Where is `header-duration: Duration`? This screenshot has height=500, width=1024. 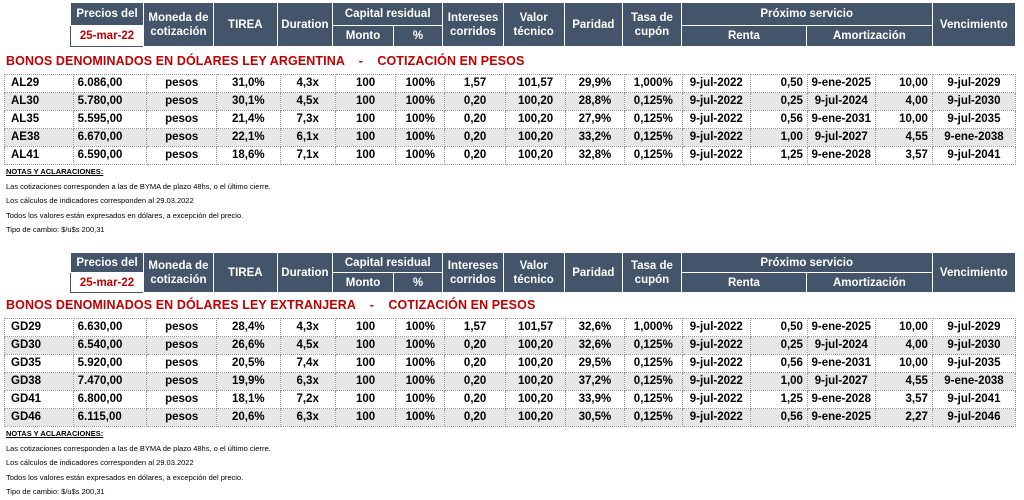
header-duration: Duration is located at coordinates (305, 272).